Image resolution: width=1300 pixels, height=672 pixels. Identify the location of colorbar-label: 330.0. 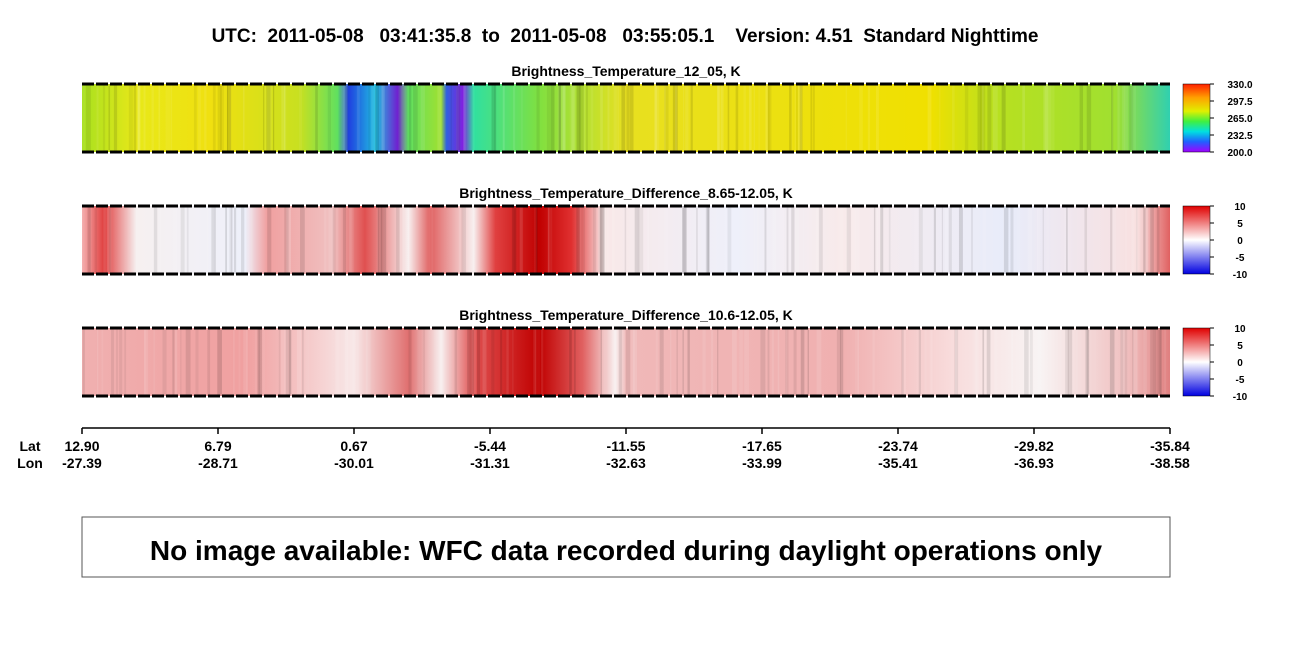
(1239, 85).